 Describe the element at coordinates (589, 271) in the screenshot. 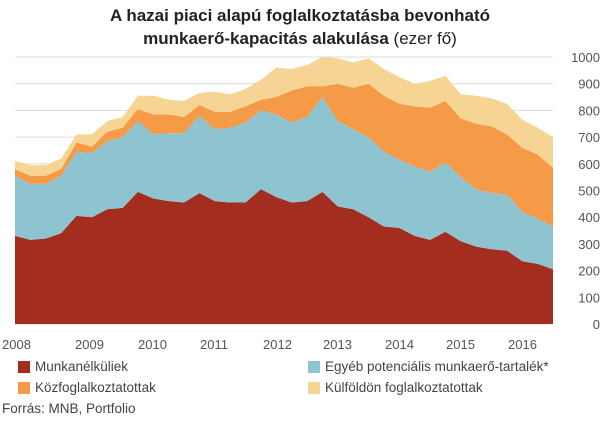

I see `y-tick-label: 200` at that location.